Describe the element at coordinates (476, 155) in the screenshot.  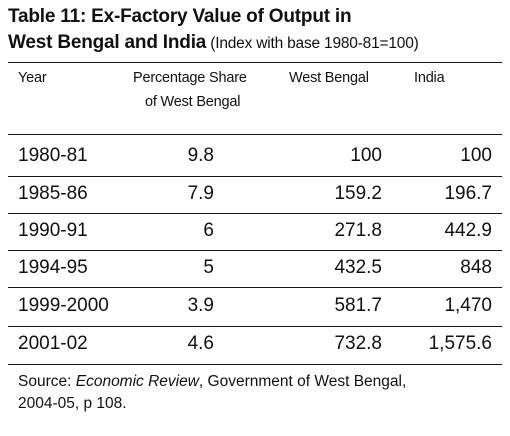
I see `cell-india: 100` at that location.